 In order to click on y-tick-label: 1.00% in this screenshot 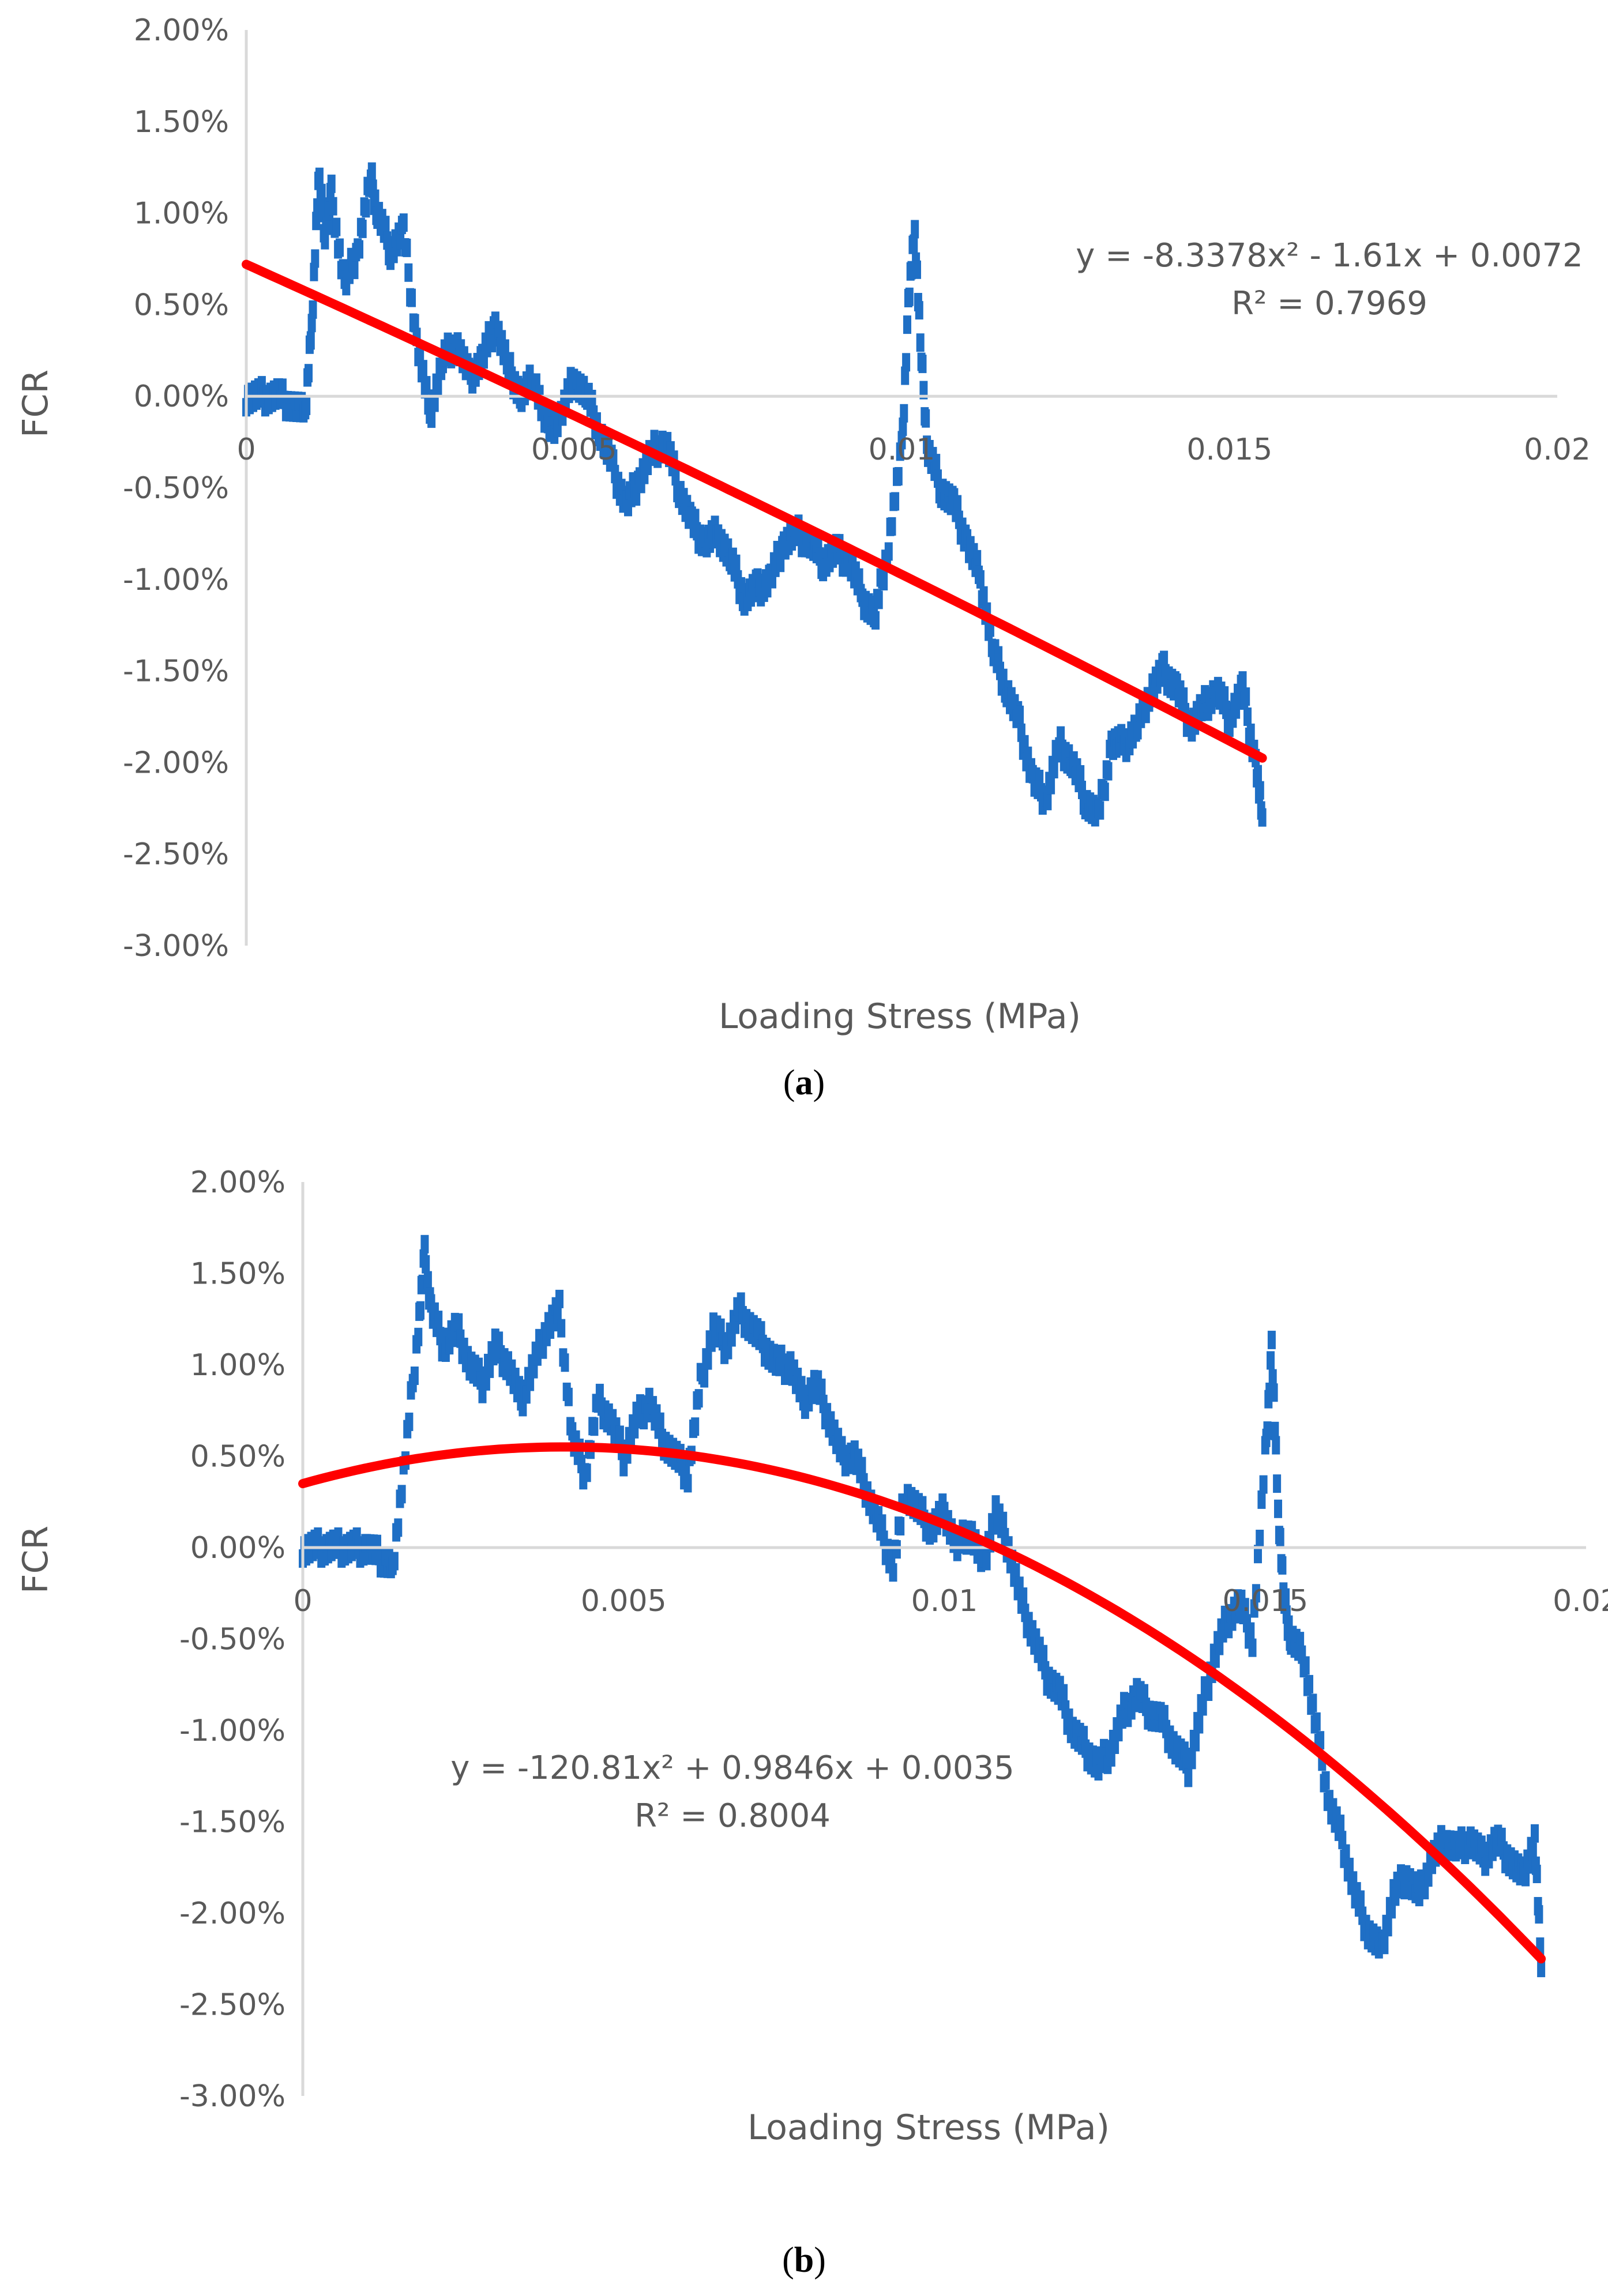, I will do `click(181, 214)`.